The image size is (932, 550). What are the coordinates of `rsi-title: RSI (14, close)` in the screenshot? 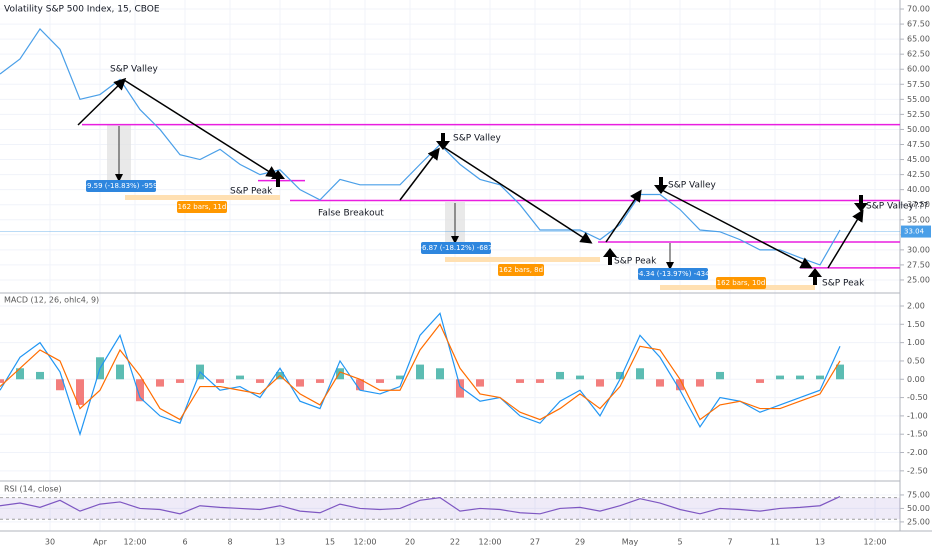 It's located at (33, 489).